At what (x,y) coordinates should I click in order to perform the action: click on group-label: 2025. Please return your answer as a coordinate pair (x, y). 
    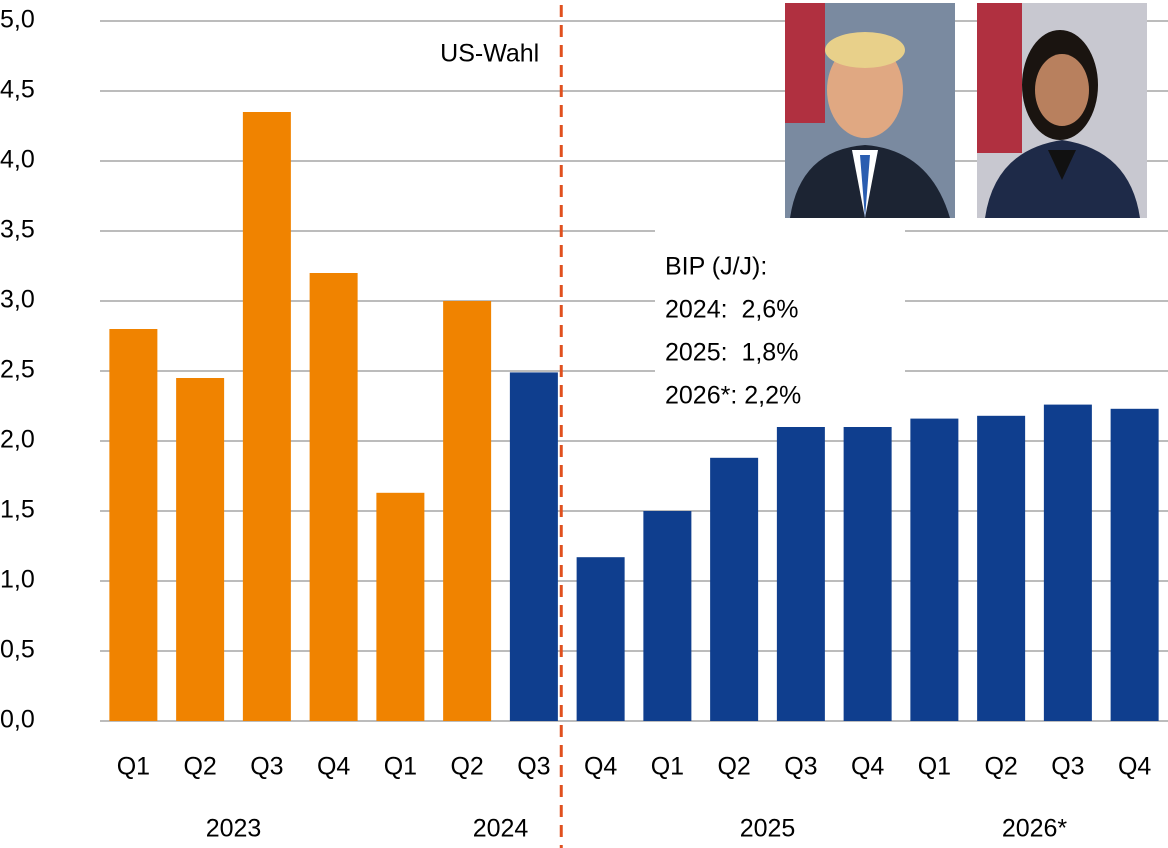
    Looking at the image, I should click on (768, 829).